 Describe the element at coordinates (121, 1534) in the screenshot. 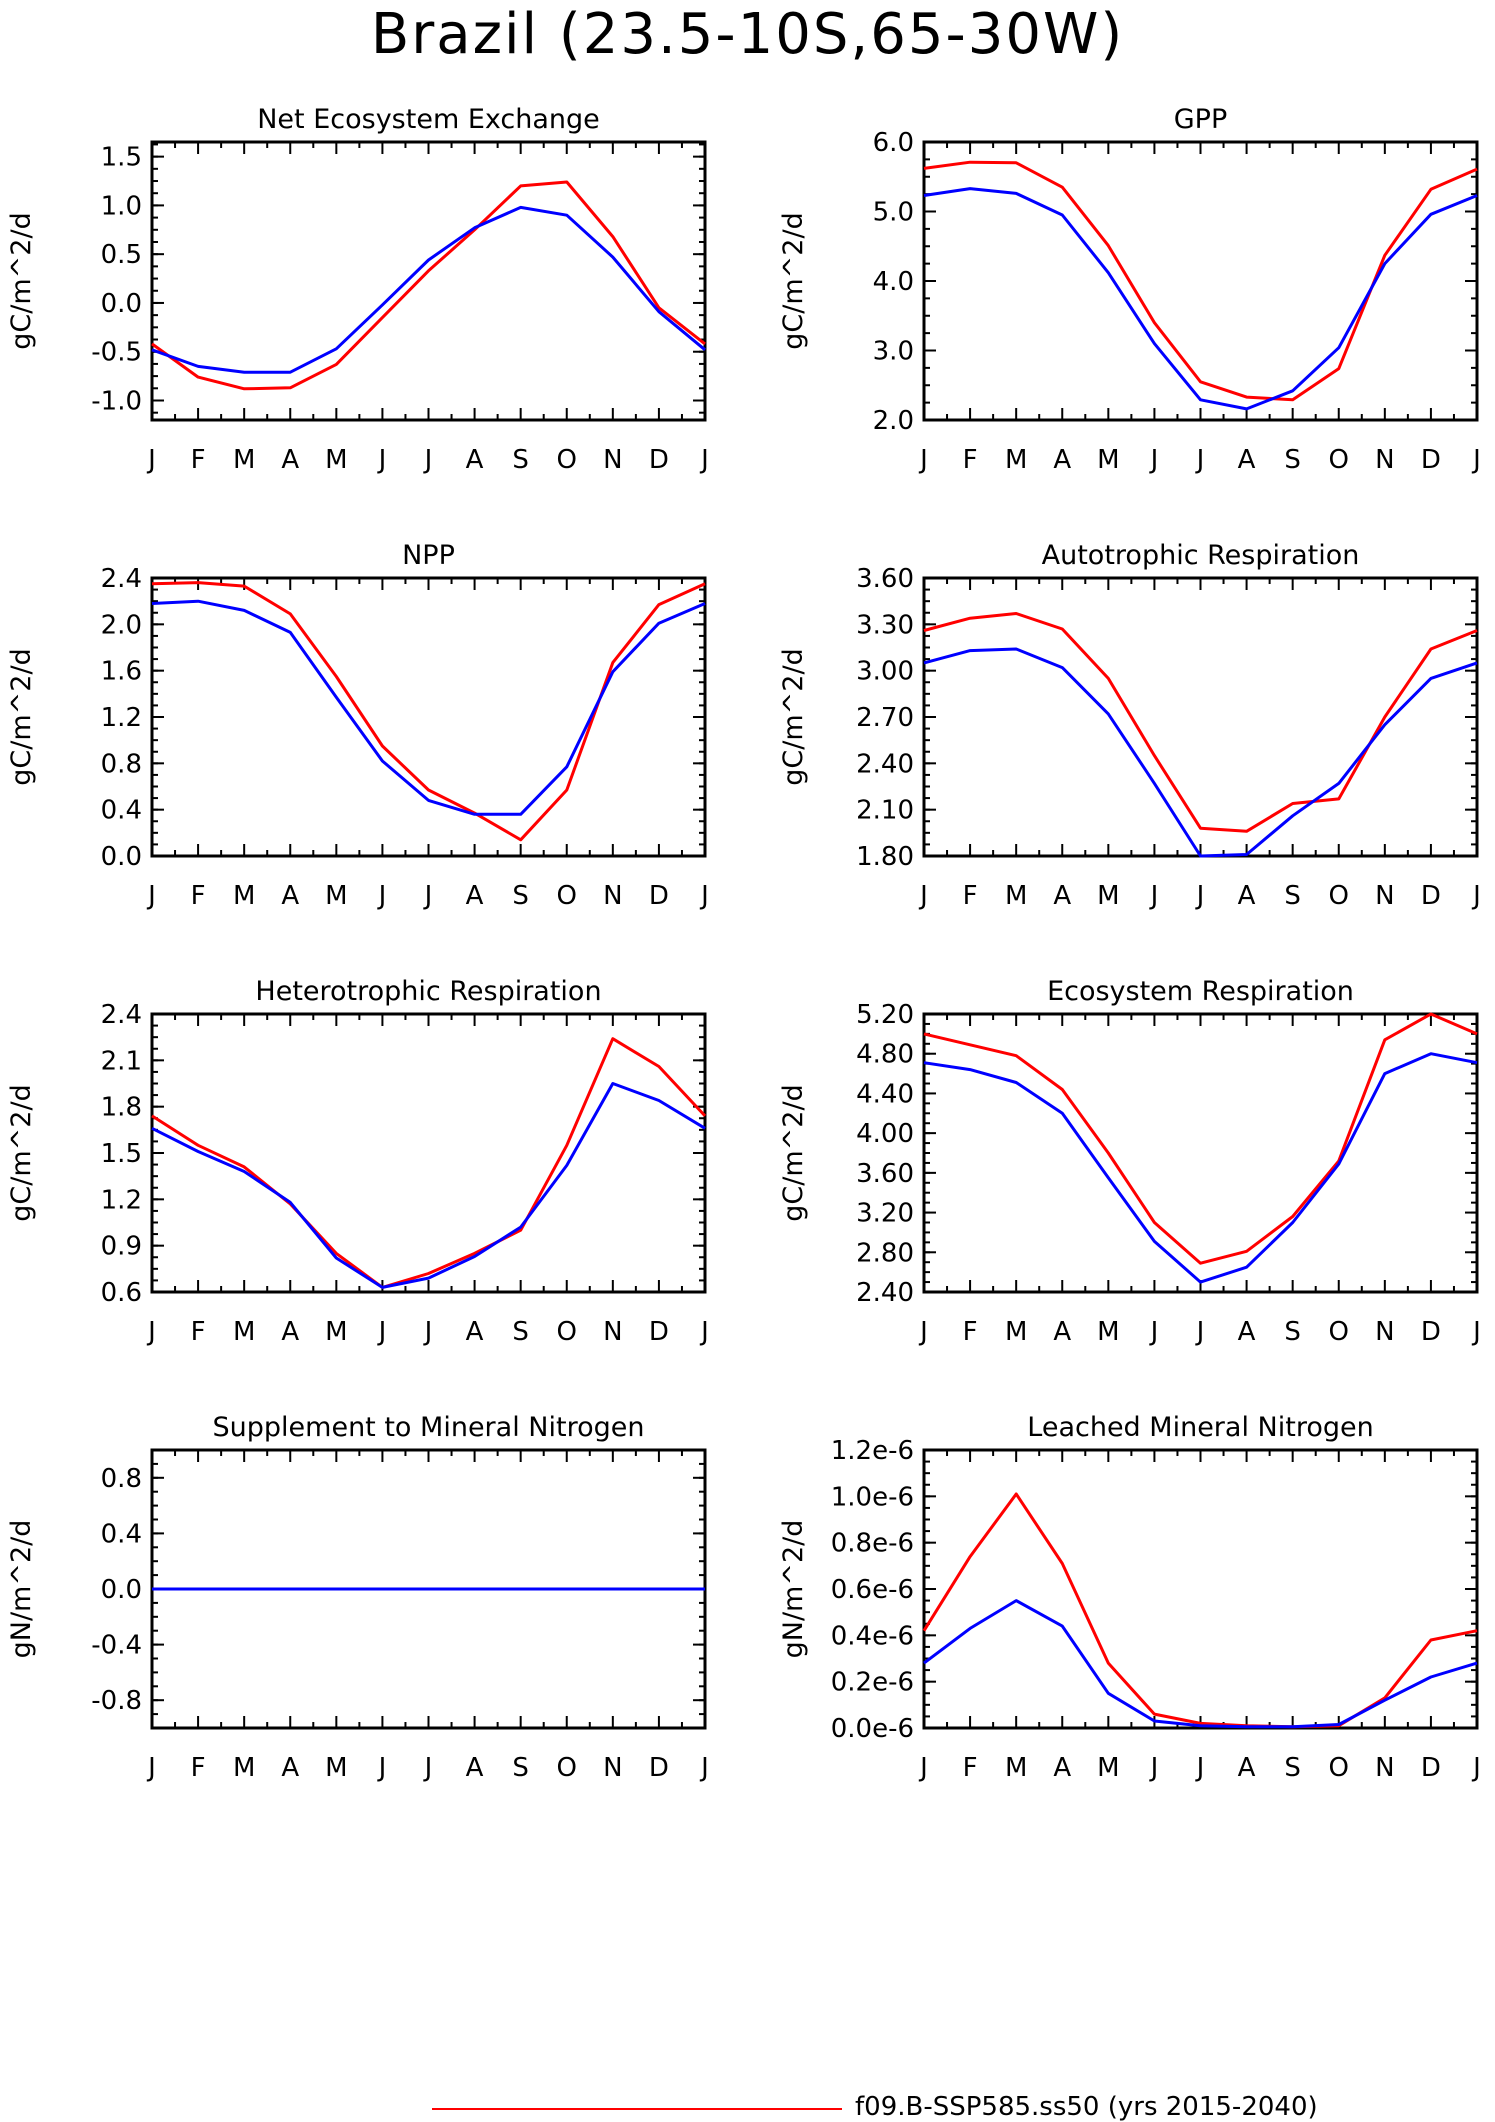

I see `y-tick-label: 0.4` at that location.